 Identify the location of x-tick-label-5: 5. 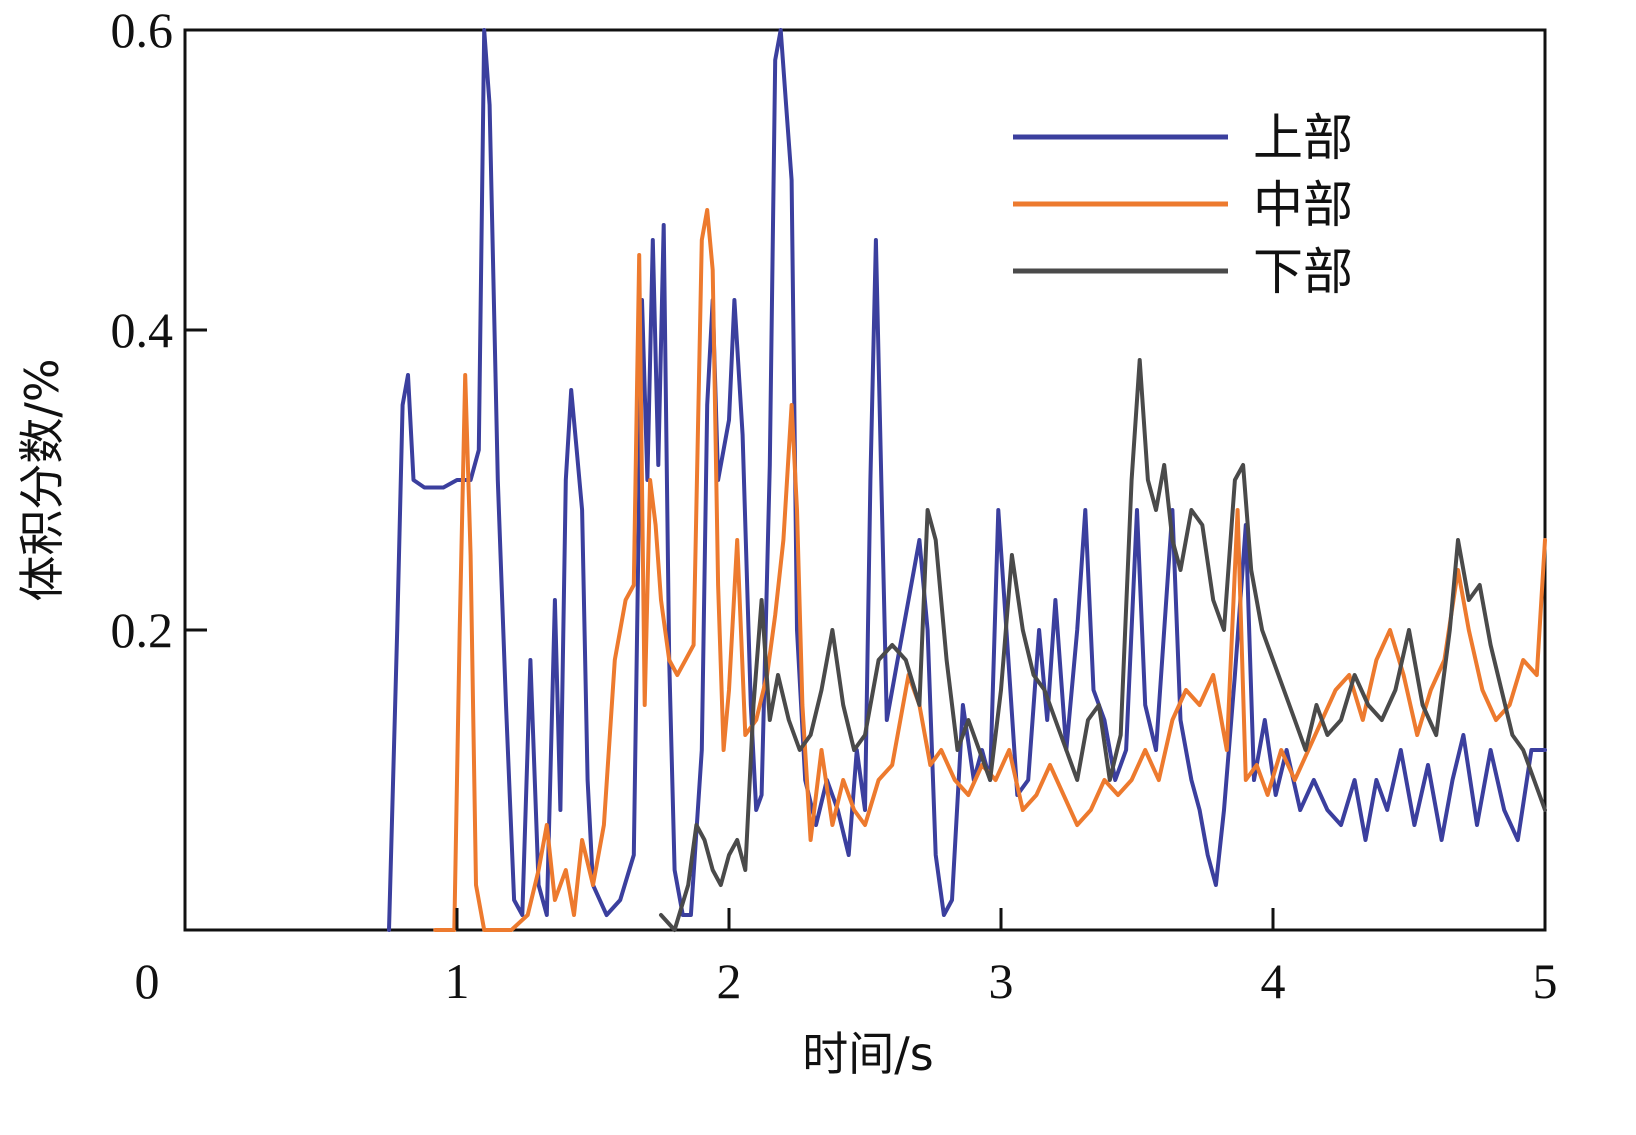
(1545, 981).